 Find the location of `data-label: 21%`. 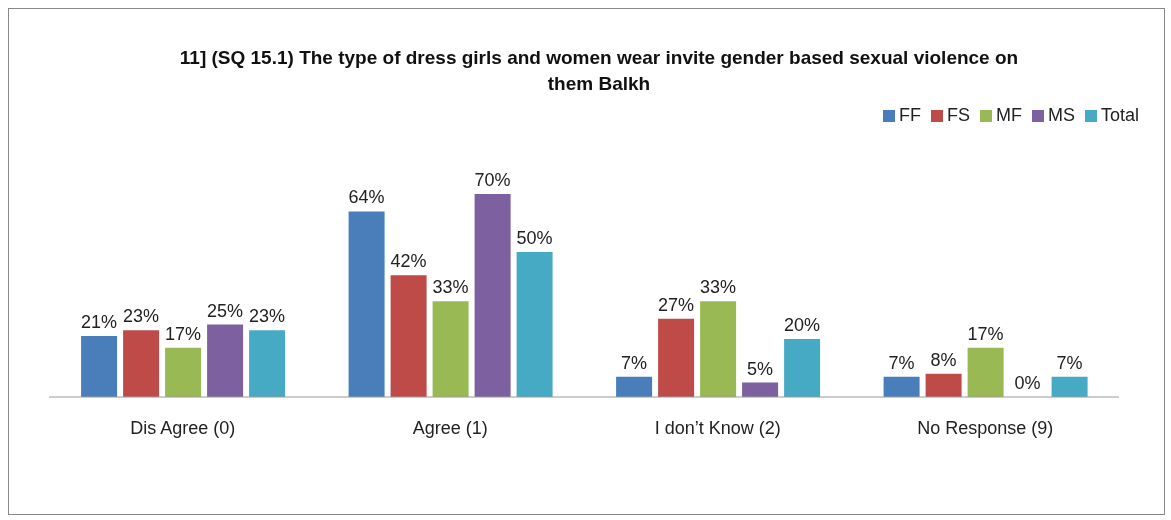

data-label: 21% is located at coordinates (99, 322).